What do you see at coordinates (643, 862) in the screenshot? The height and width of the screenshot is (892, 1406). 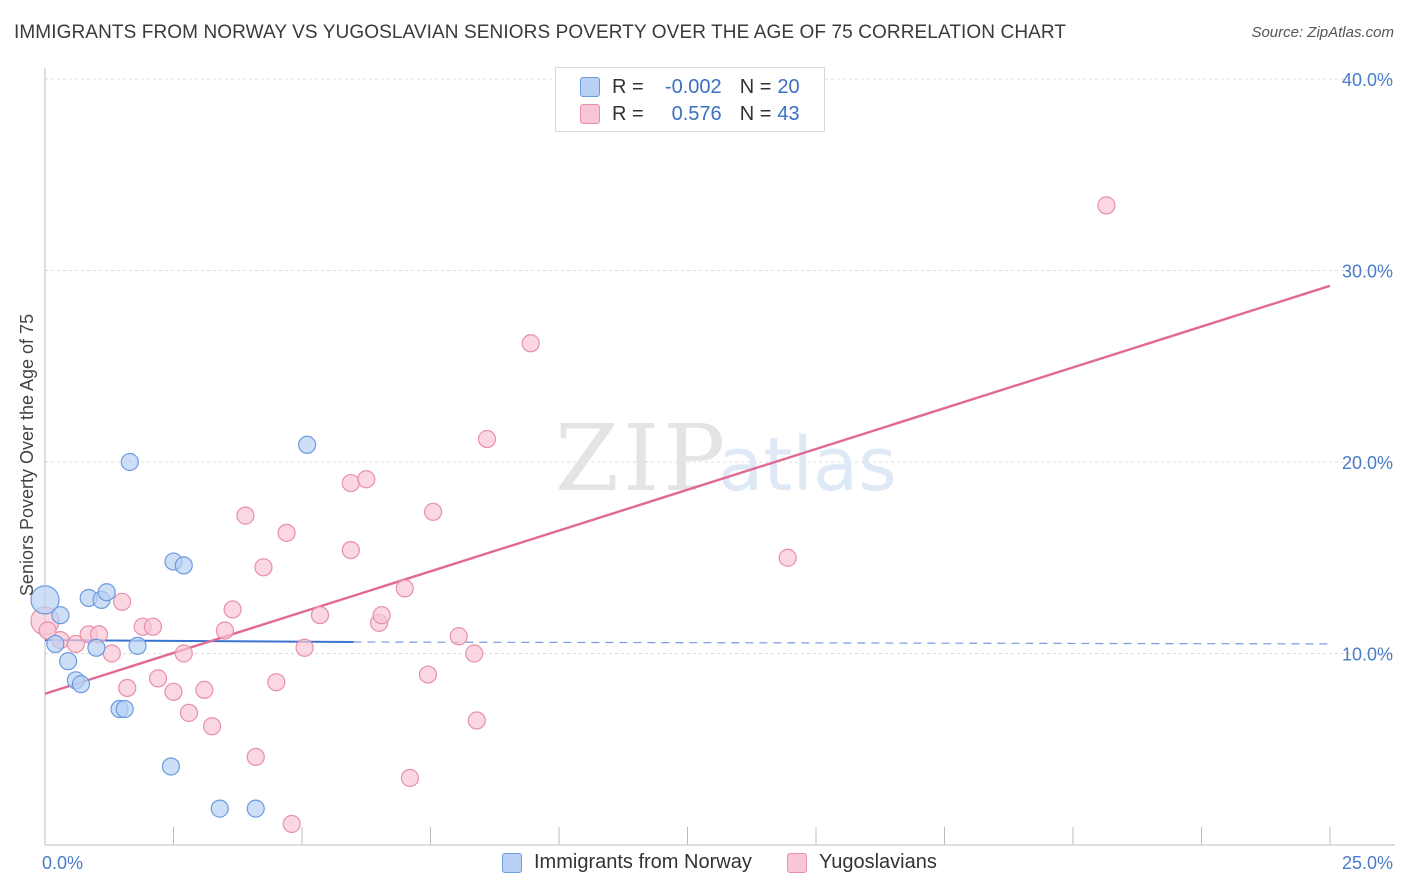 I see `series-label-norway: Immigrants from Norway` at bounding box center [643, 862].